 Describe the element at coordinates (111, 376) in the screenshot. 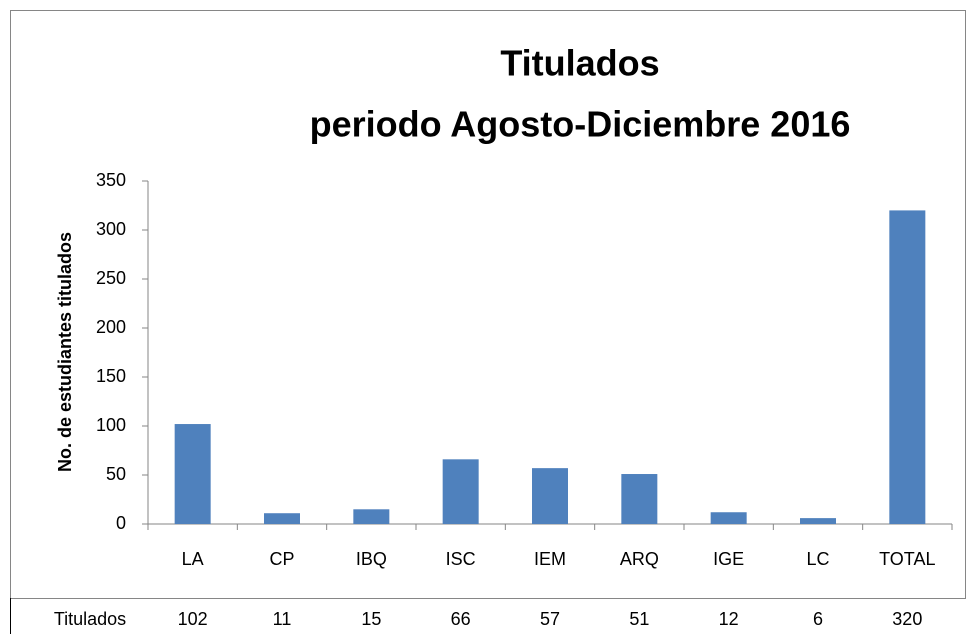

I see `y-tick-label: 150` at that location.